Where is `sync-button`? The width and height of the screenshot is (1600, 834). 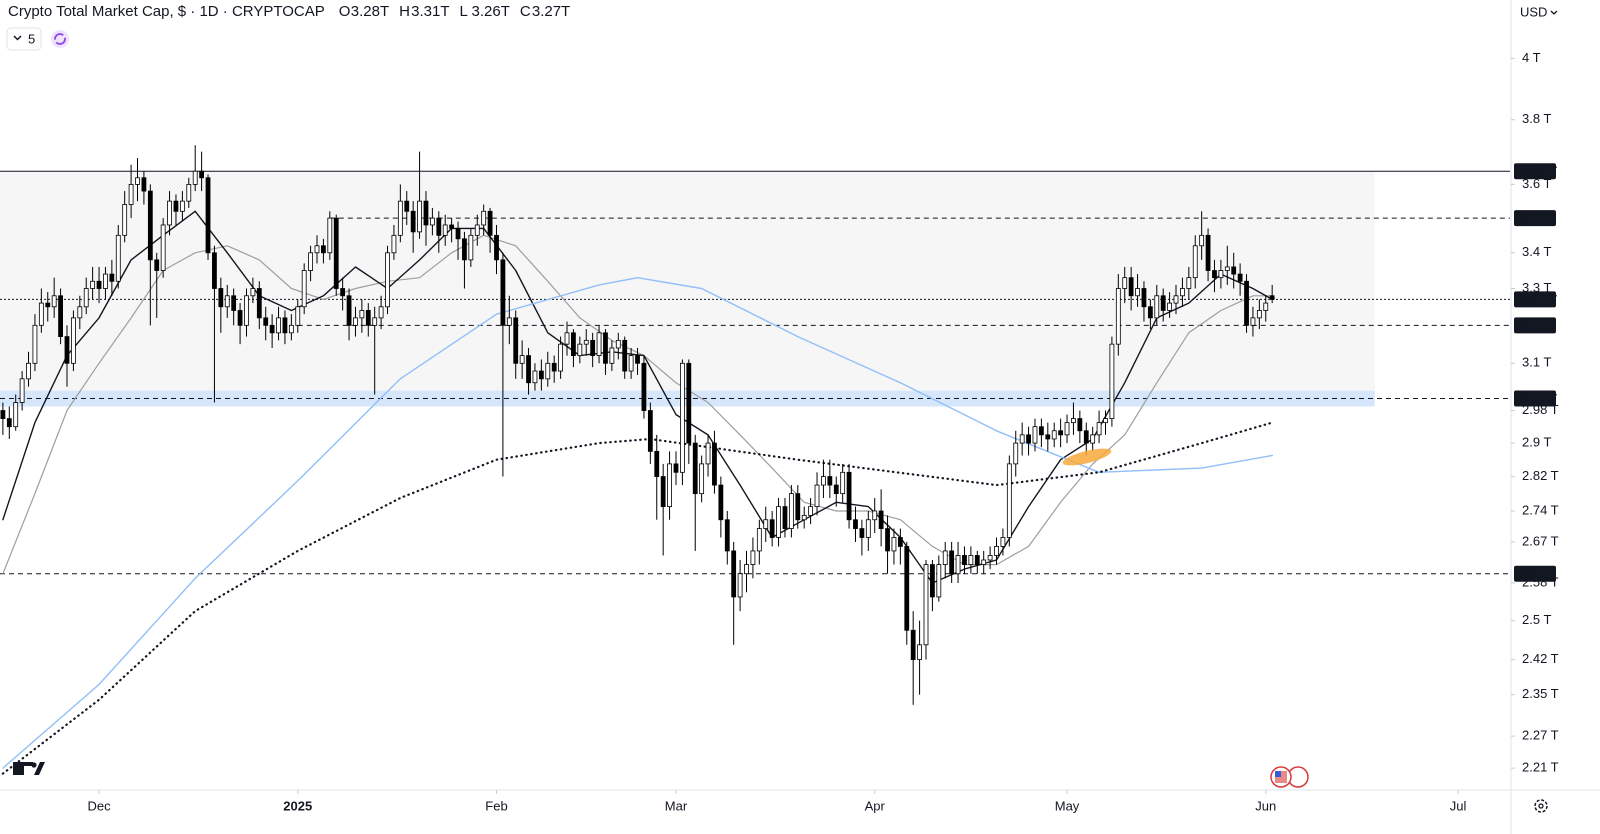
sync-button is located at coordinates (60, 39).